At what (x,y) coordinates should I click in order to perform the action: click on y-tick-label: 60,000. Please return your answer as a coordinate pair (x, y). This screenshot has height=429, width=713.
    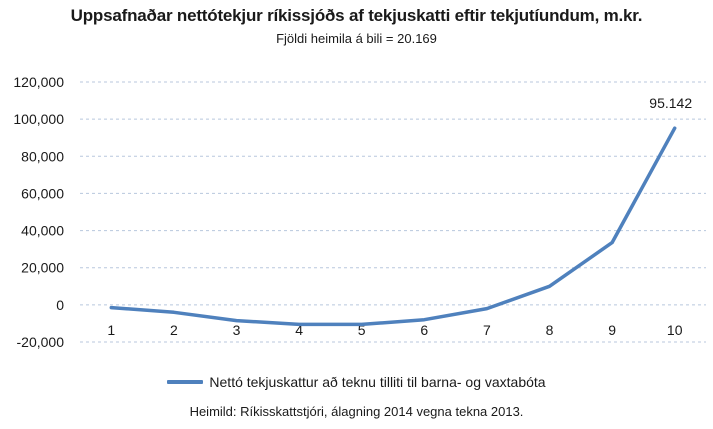
    Looking at the image, I should click on (42, 193).